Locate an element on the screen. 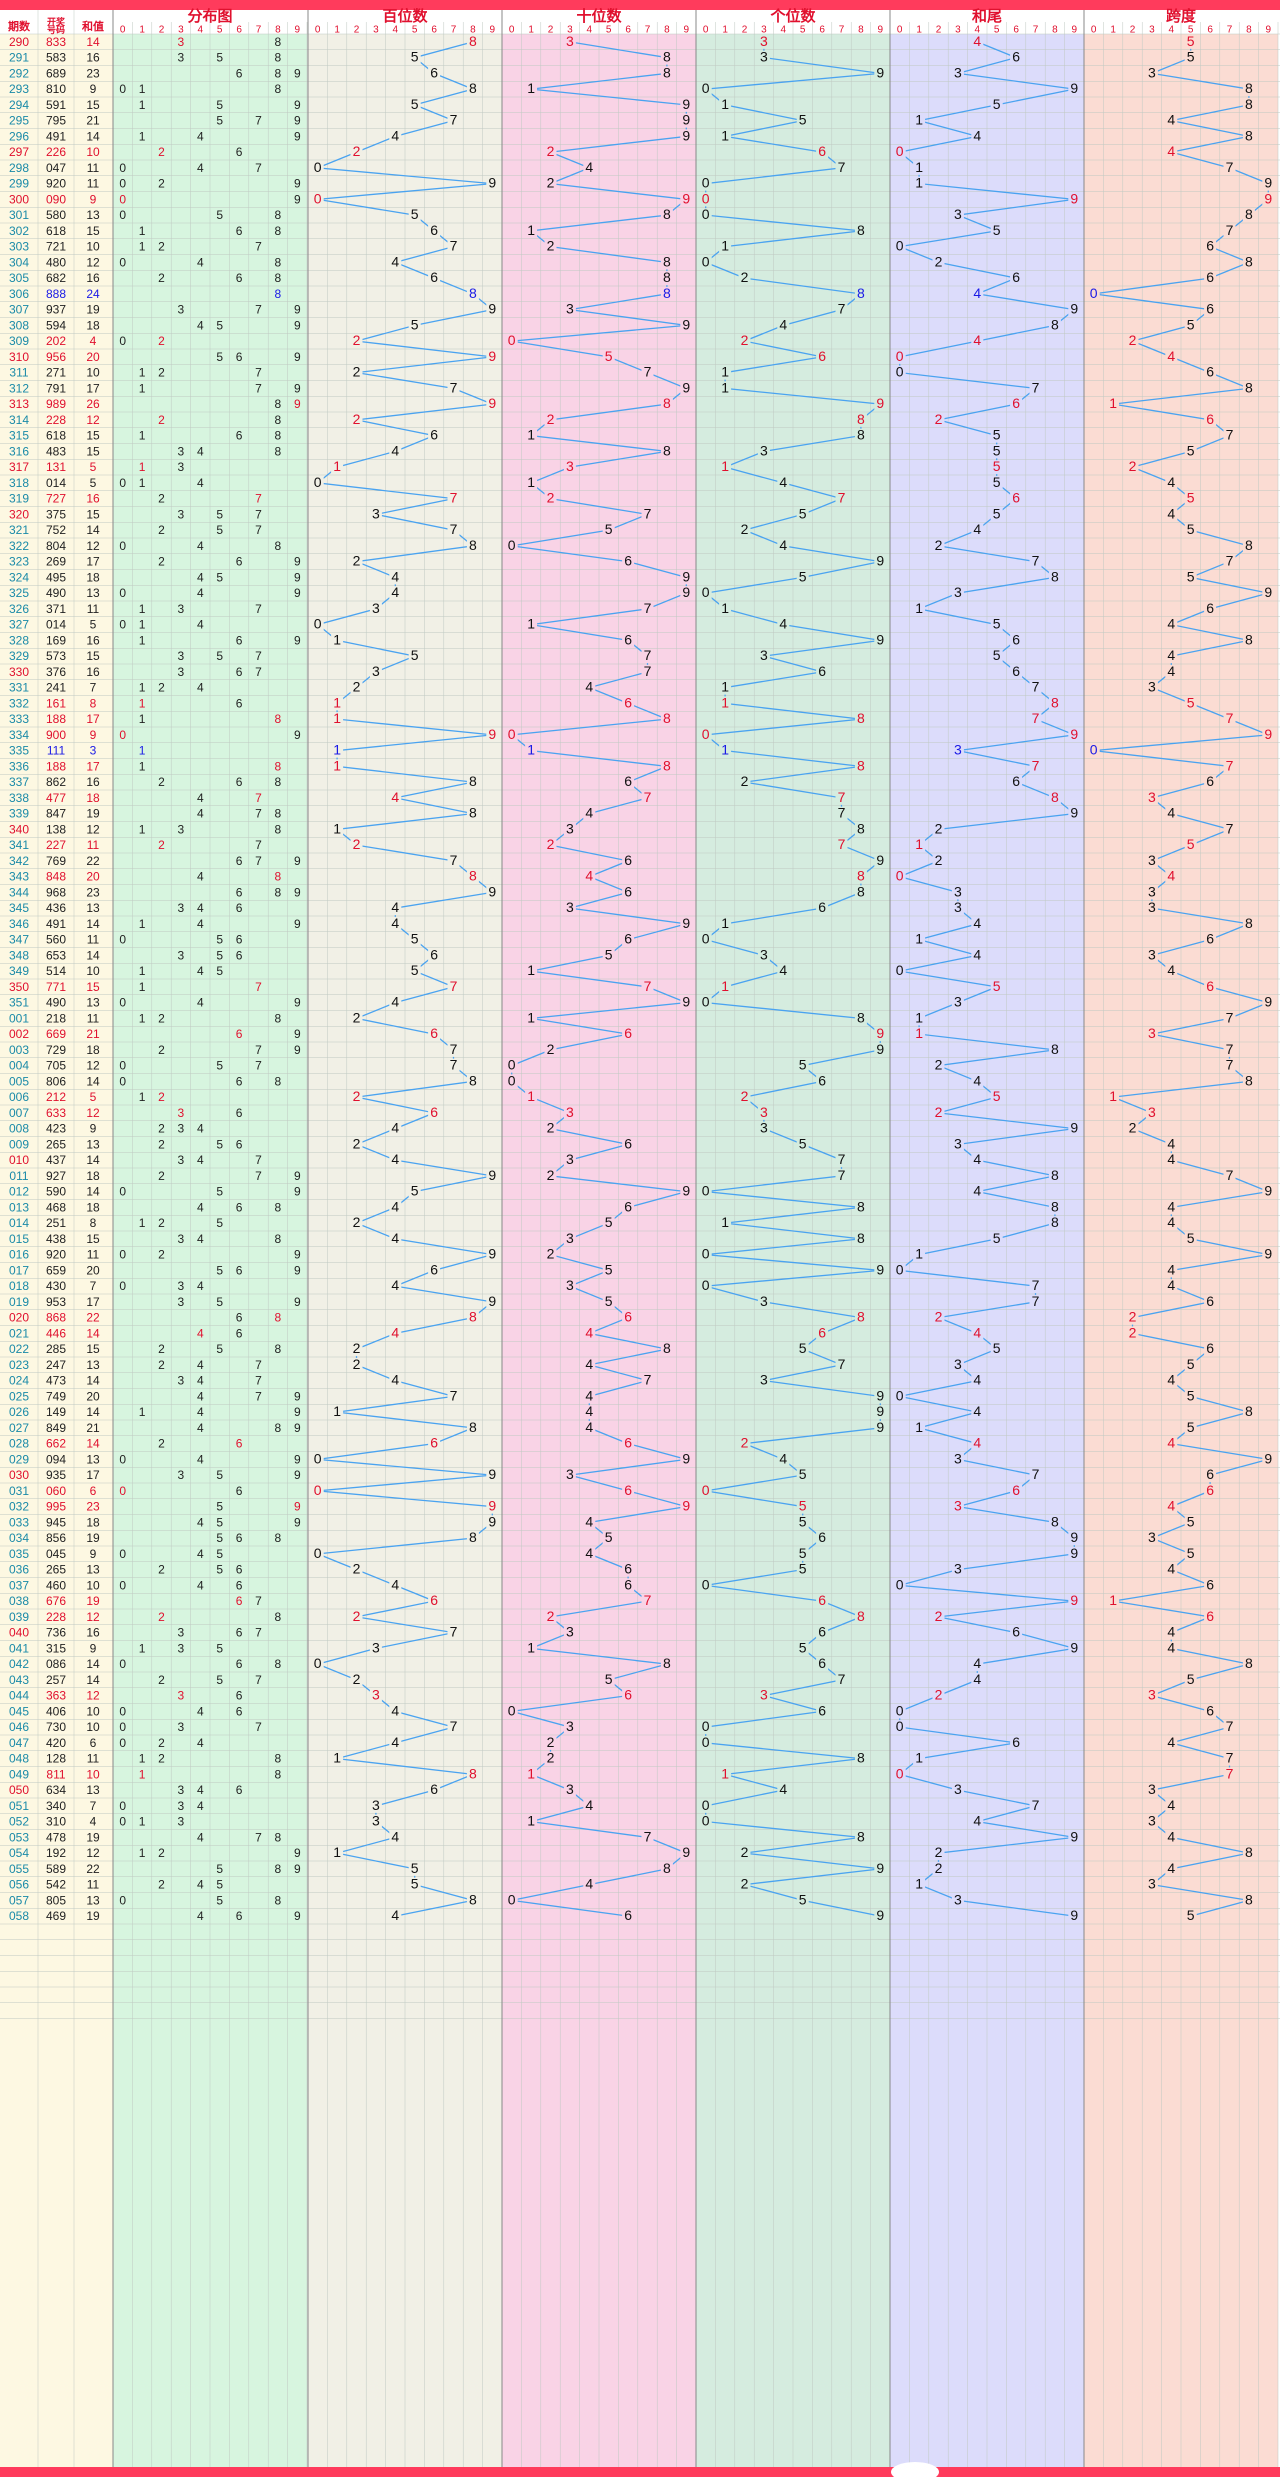  tail-value-mark: 5 is located at coordinates (997, 466).